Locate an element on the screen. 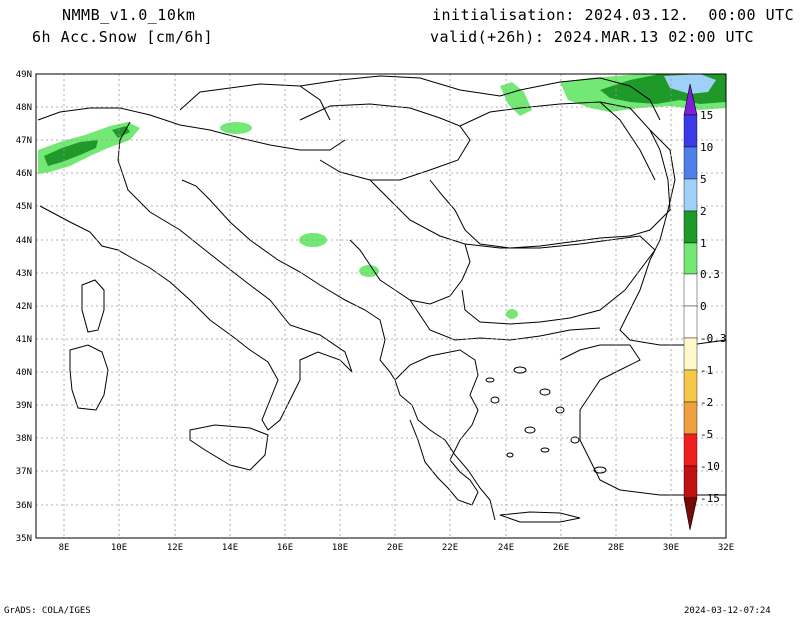 The image size is (800, 618). snow-carpathians is located at coordinates (516, 99).